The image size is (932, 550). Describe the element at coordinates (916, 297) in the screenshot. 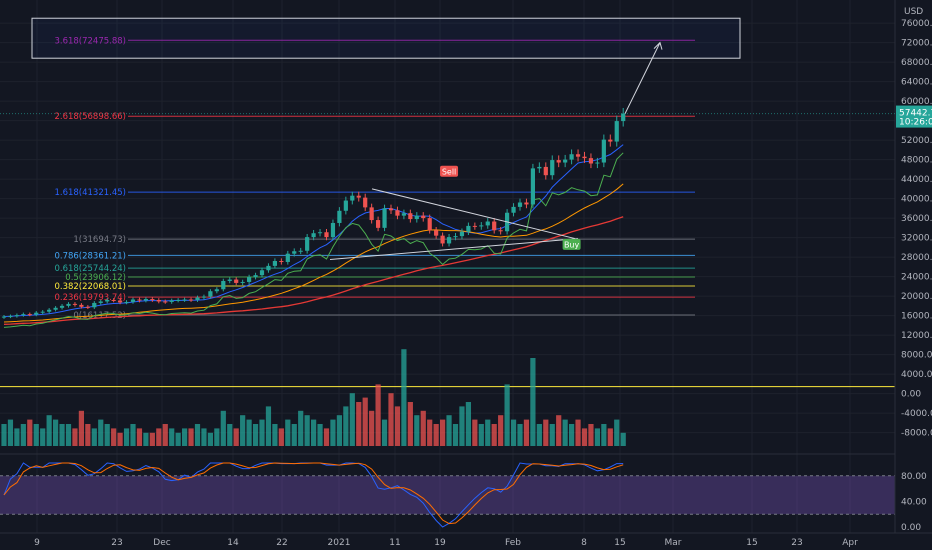

I see `price-tick-label: 20000.00` at that location.